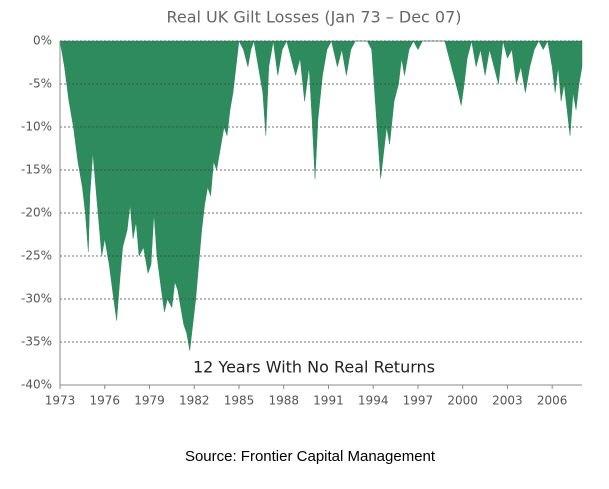 The height and width of the screenshot is (489, 609). Describe the element at coordinates (194, 401) in the screenshot. I see `x-tick-label: 1982` at that location.